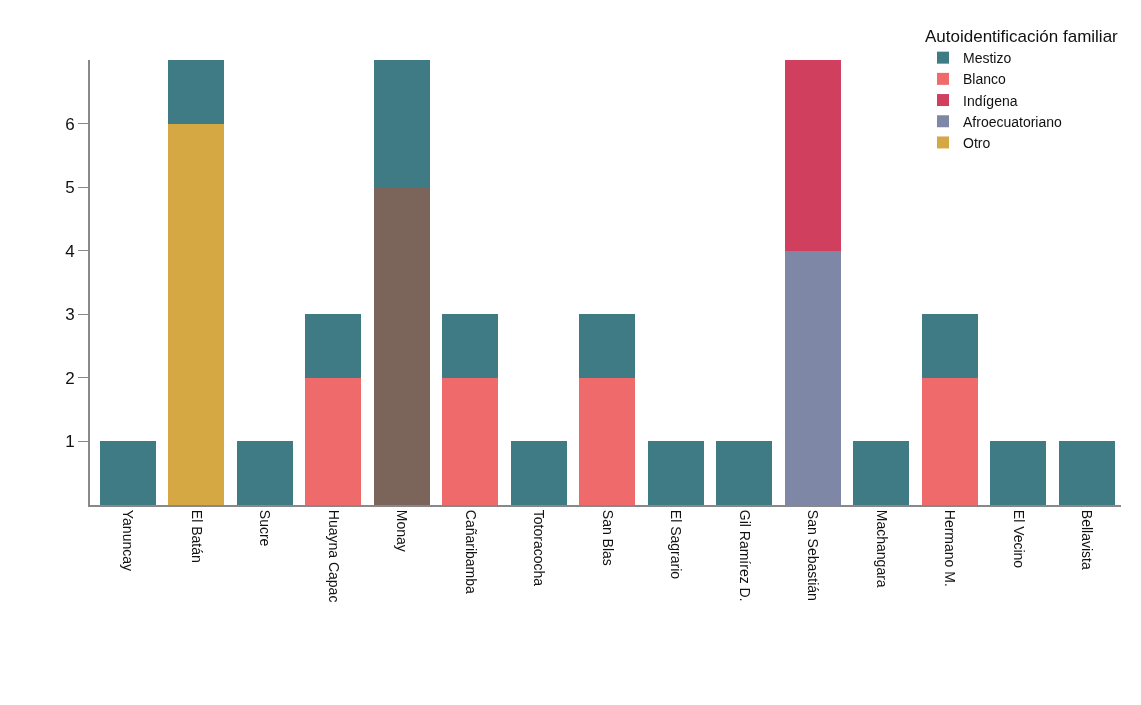 This screenshot has height=705, width=1141. Describe the element at coordinates (70, 188) in the screenshot. I see `y-tick-label: 5` at that location.